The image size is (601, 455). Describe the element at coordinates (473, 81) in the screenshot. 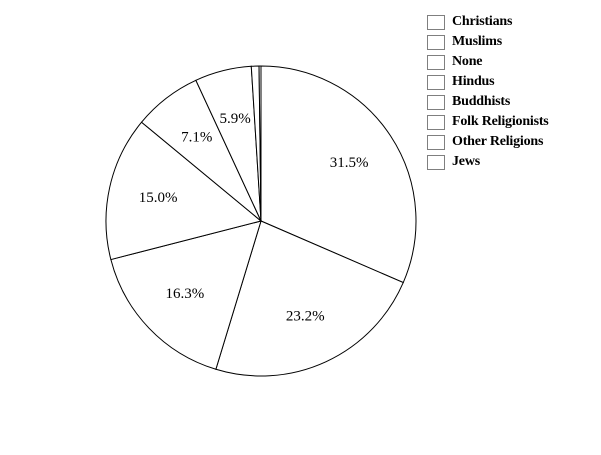

I see `legend-label: Hindus` at that location.